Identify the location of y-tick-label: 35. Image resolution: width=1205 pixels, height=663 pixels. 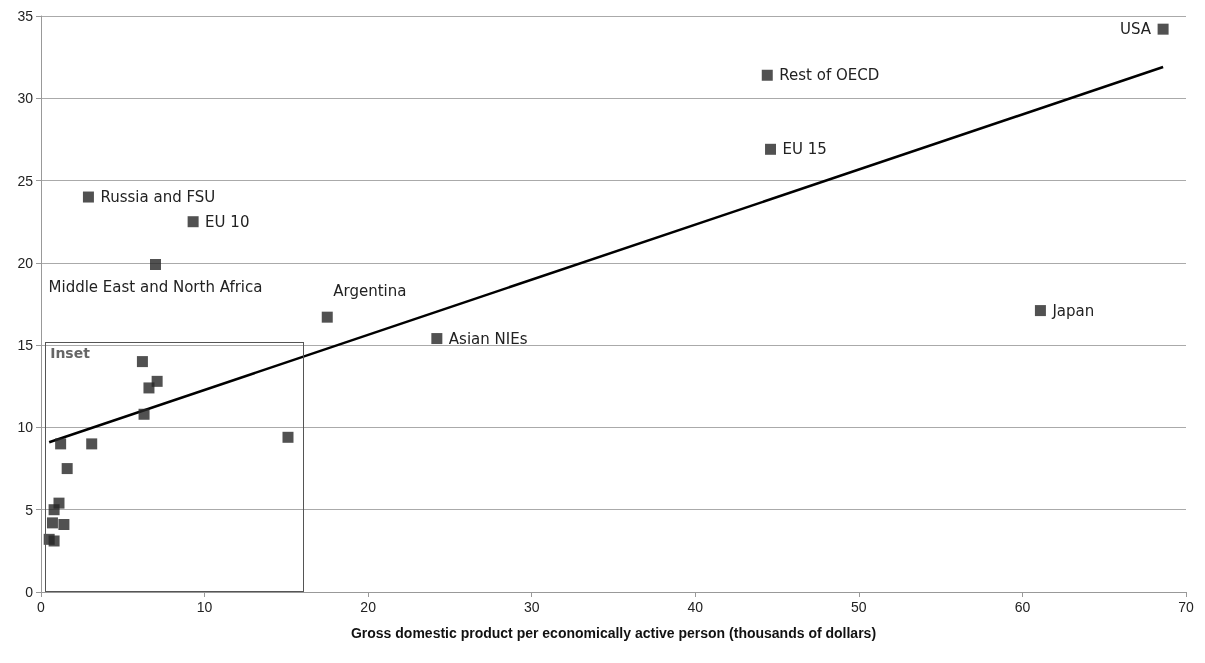
(25, 16).